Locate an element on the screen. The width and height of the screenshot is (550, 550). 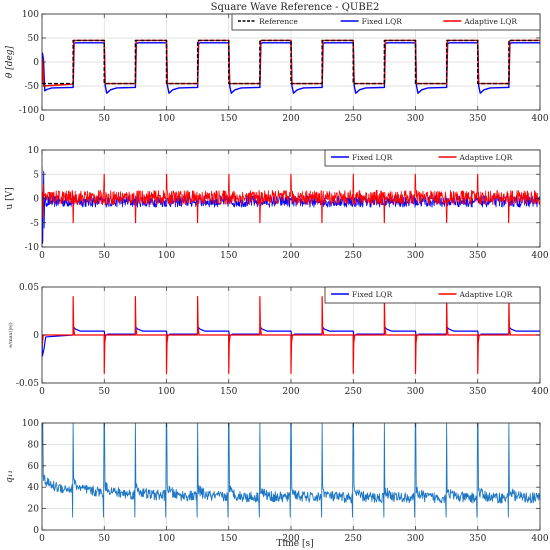
y-tick-label: 80 is located at coordinates (34, 445).